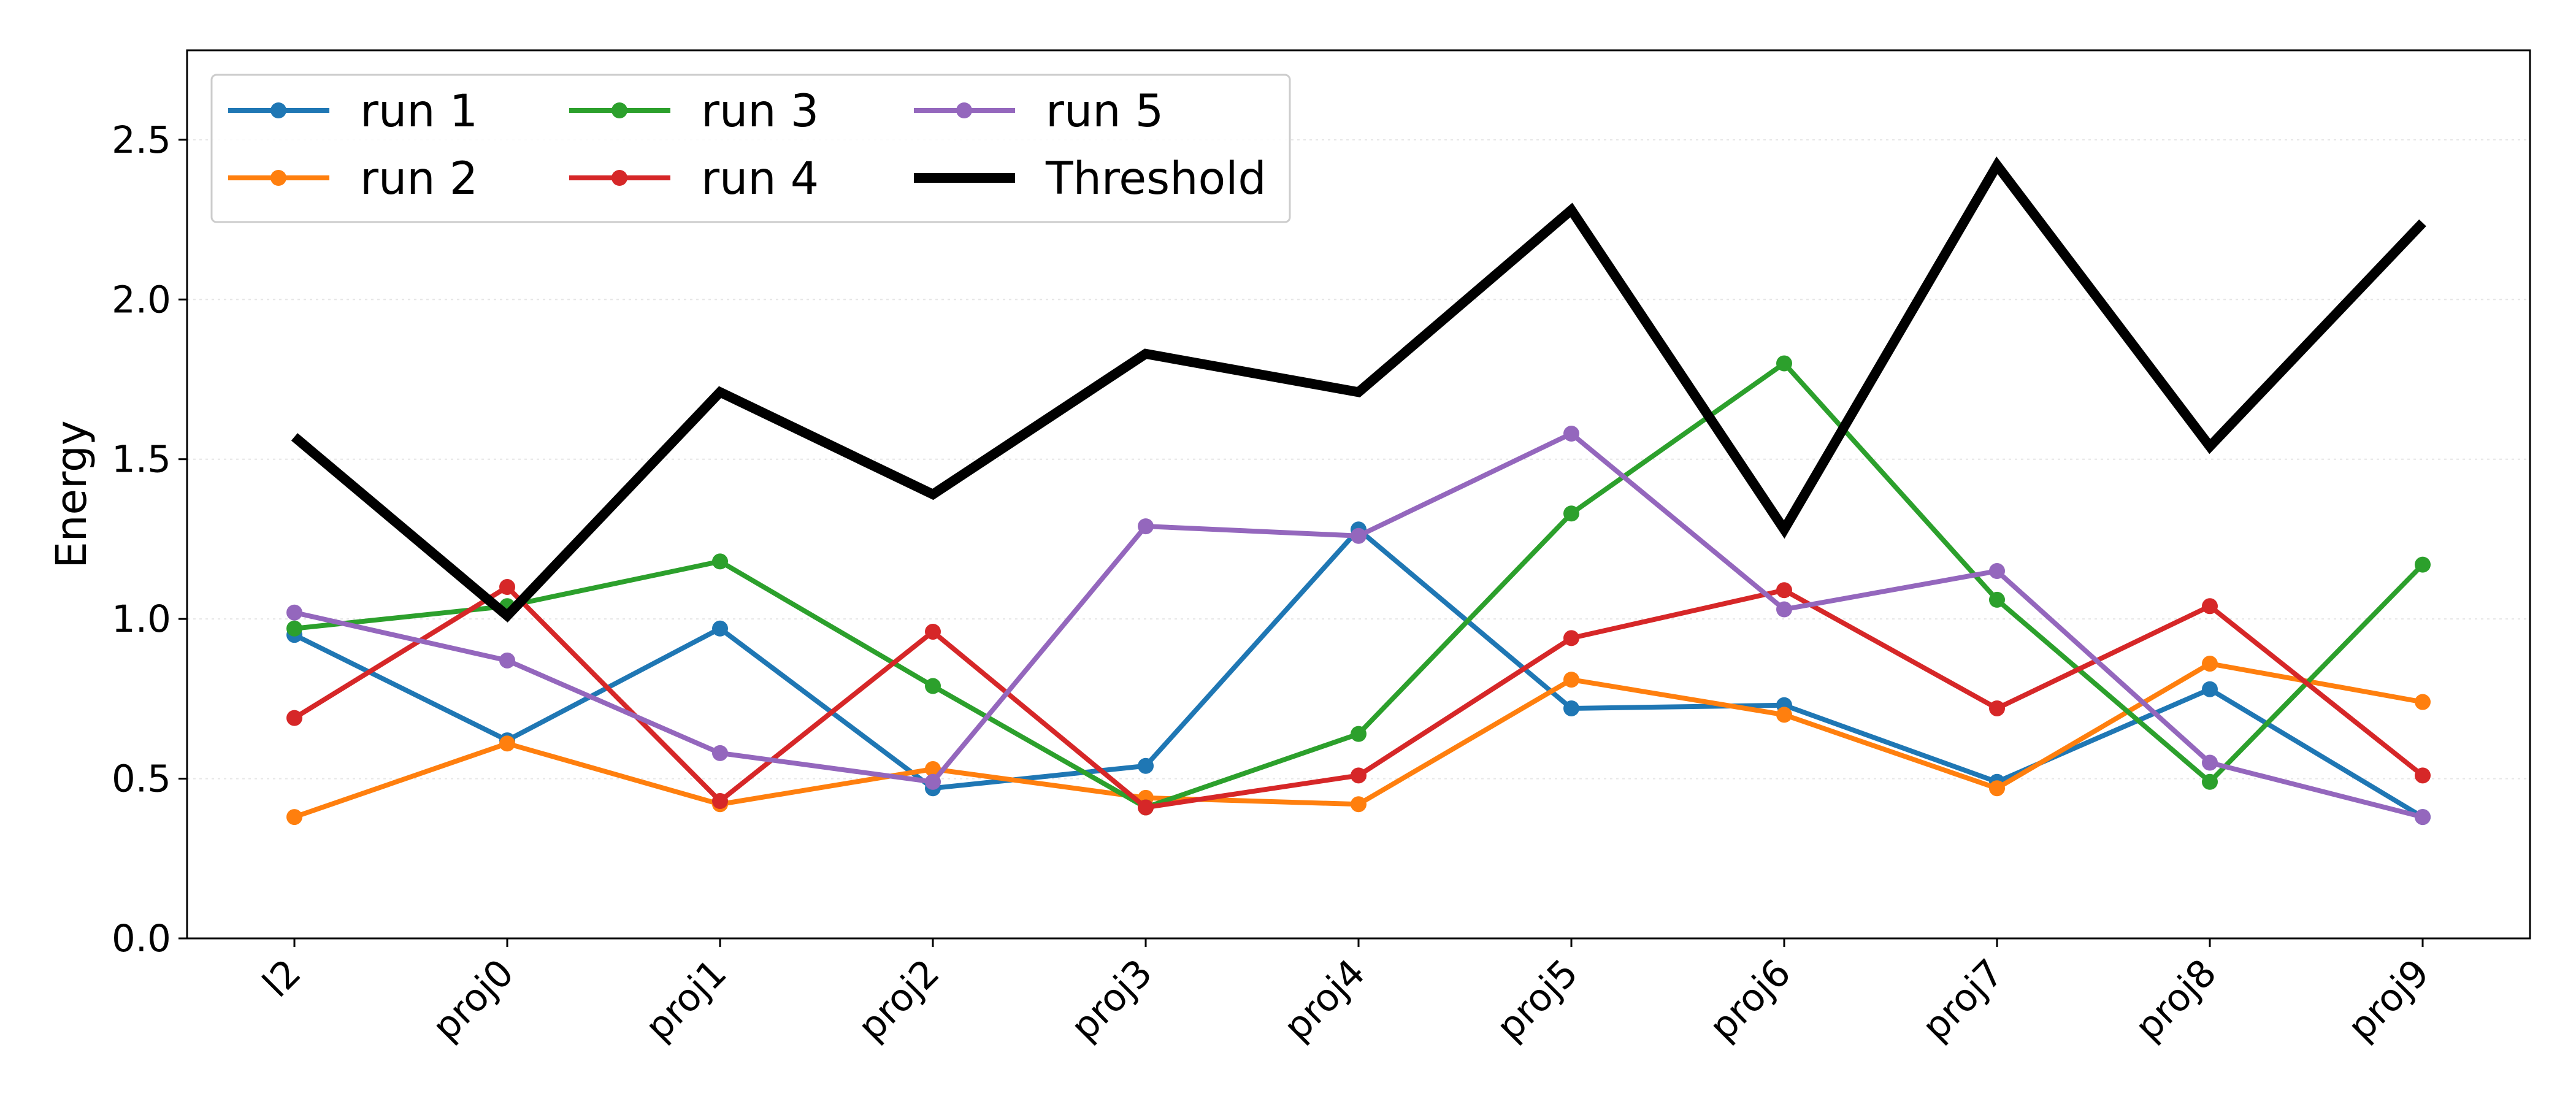  I want to click on legend: run 1 run 2 run 3 run 4 run 5 Threshold, so click(750, 148).